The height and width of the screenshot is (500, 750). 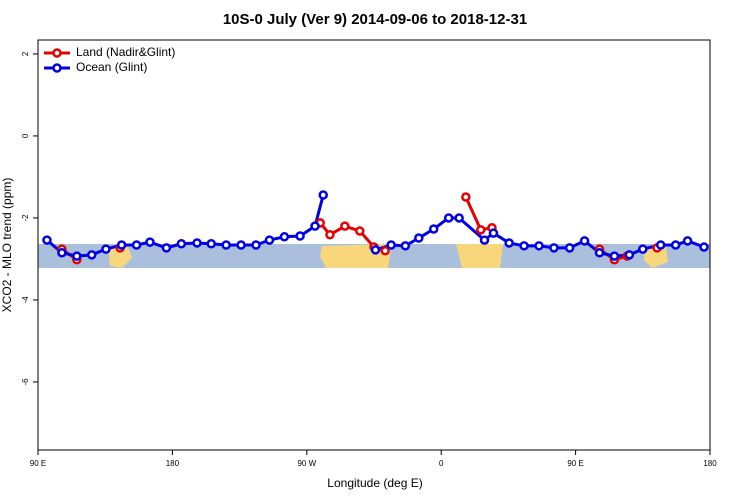 I want to click on y-axis-label: XCO2 - MLO trend (ppm), so click(x=7, y=245).